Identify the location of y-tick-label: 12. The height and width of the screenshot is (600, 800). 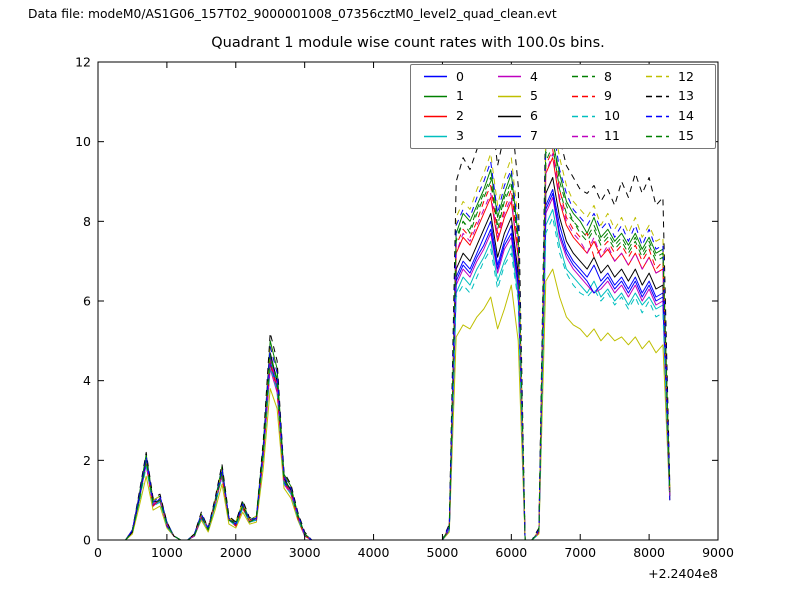
(83, 62).